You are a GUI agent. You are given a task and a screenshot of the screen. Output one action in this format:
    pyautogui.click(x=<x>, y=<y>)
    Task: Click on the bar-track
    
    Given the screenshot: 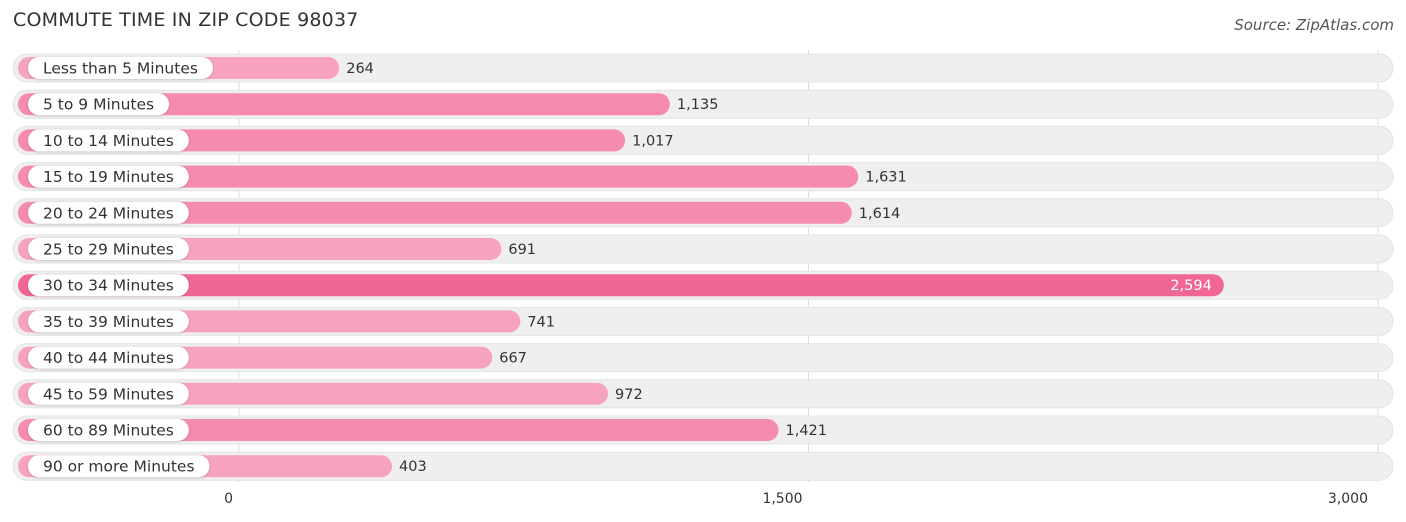 What is the action you would take?
    pyautogui.click(x=703, y=68)
    